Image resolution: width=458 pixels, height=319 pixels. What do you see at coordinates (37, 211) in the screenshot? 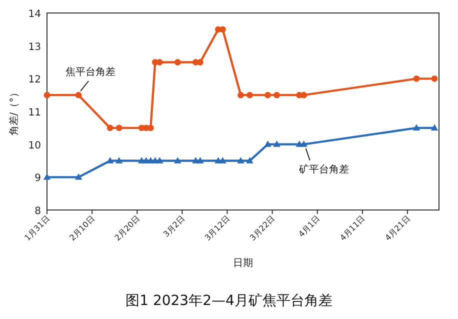
I see `y-tick-label: 8` at bounding box center [37, 211].